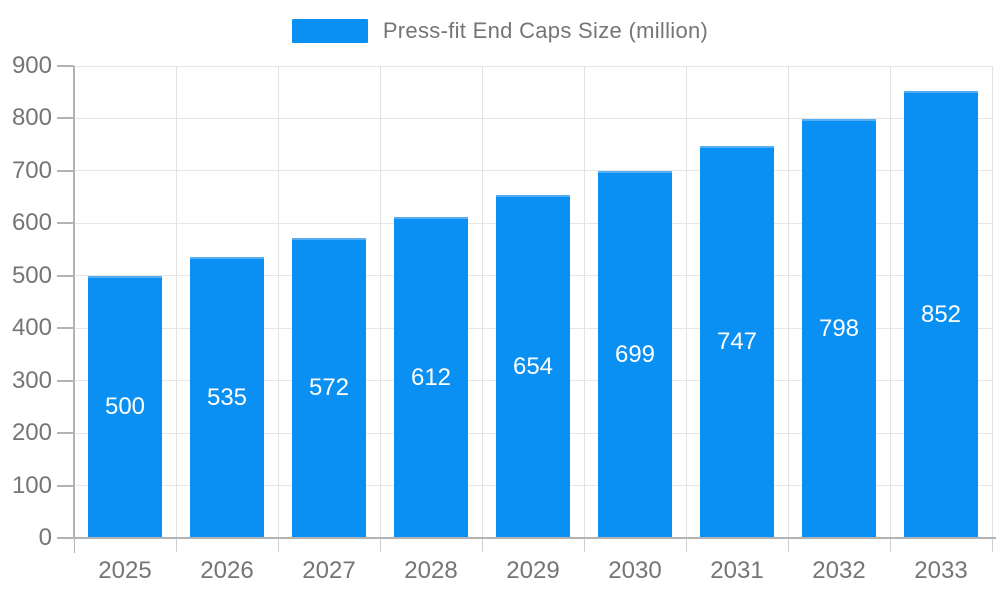 Image resolution: width=1000 pixels, height=600 pixels. I want to click on x-tick-label: 2027, so click(329, 570).